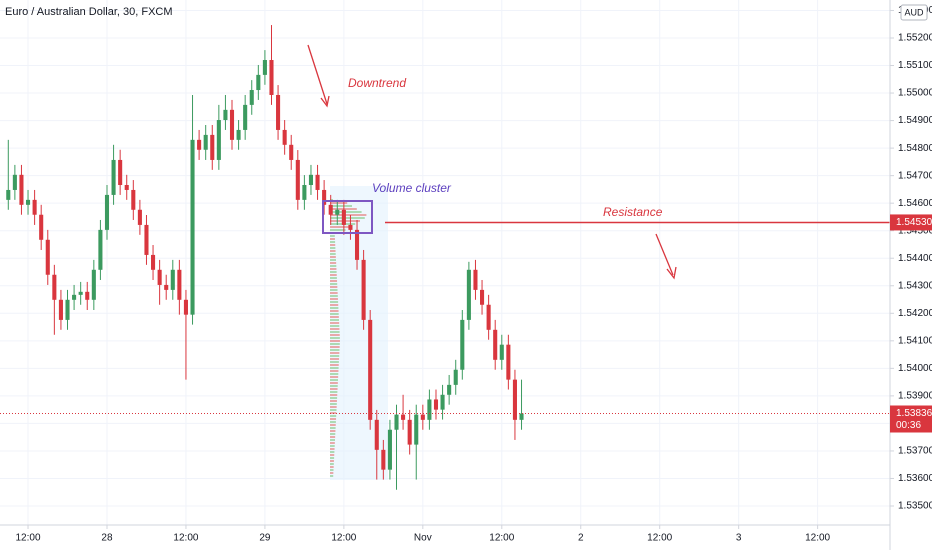  Describe the element at coordinates (915, 340) in the screenshot. I see `y-tick-label: 1.54100` at that location.